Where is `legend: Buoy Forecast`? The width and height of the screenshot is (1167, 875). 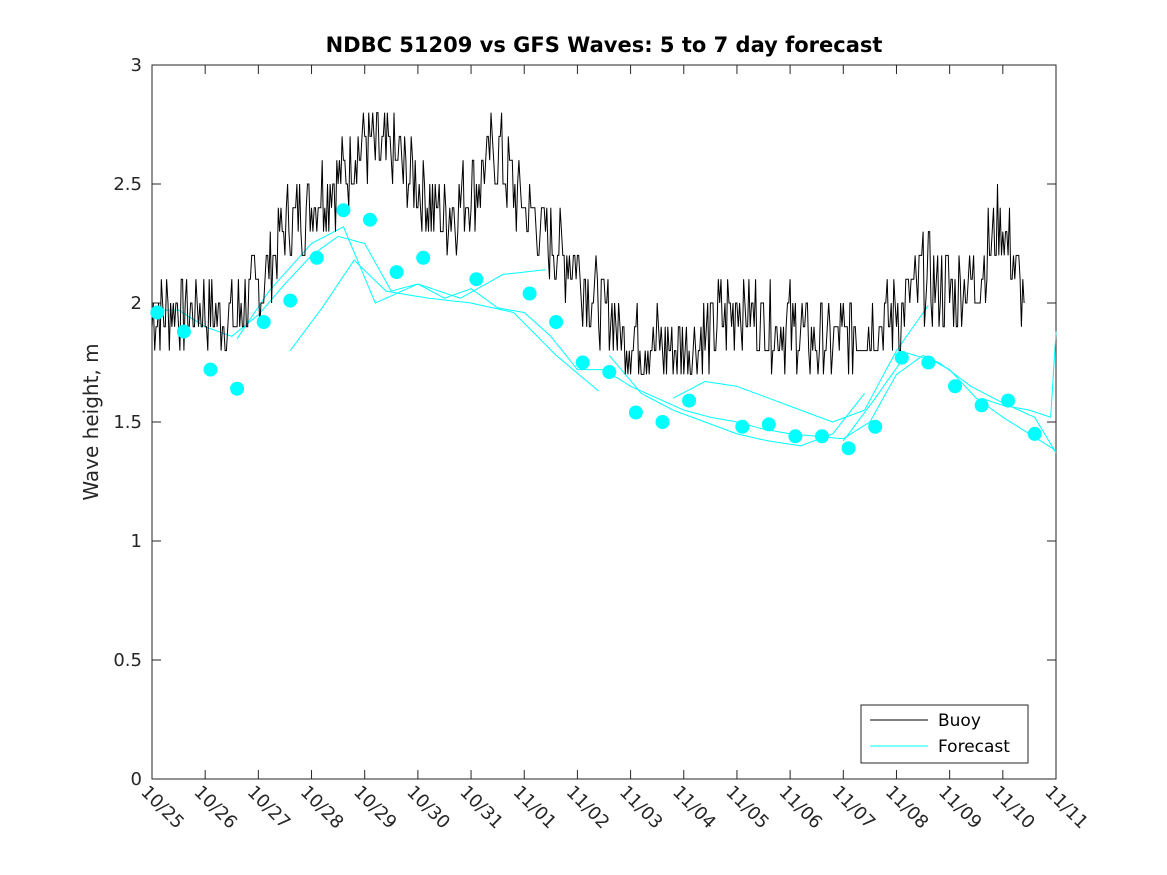 legend: Buoy Forecast is located at coordinates (944, 734).